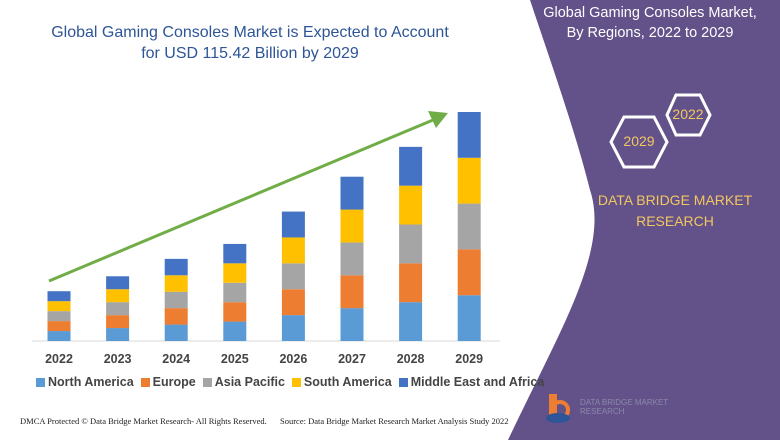 This screenshot has height=440, width=780. Describe the element at coordinates (59, 306) in the screenshot. I see `bar-segment-2022-south-america` at that location.